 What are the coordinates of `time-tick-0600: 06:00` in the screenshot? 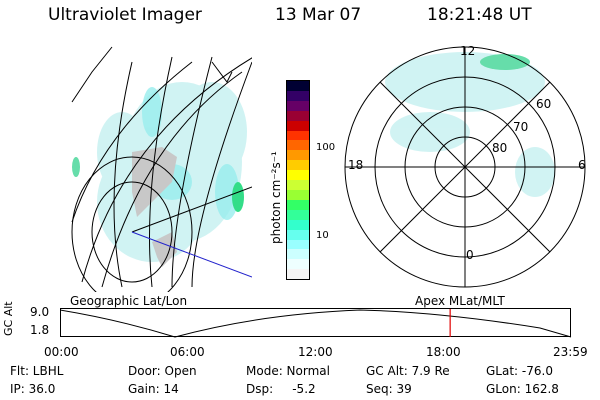 It's located at (187, 352).